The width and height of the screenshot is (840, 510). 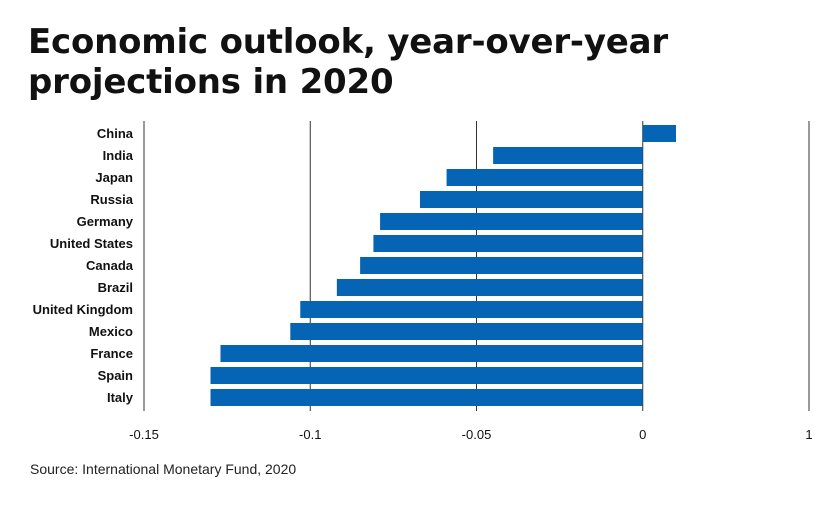 What do you see at coordinates (477, 434) in the screenshot?
I see `x-tick-label: -0.05` at bounding box center [477, 434].